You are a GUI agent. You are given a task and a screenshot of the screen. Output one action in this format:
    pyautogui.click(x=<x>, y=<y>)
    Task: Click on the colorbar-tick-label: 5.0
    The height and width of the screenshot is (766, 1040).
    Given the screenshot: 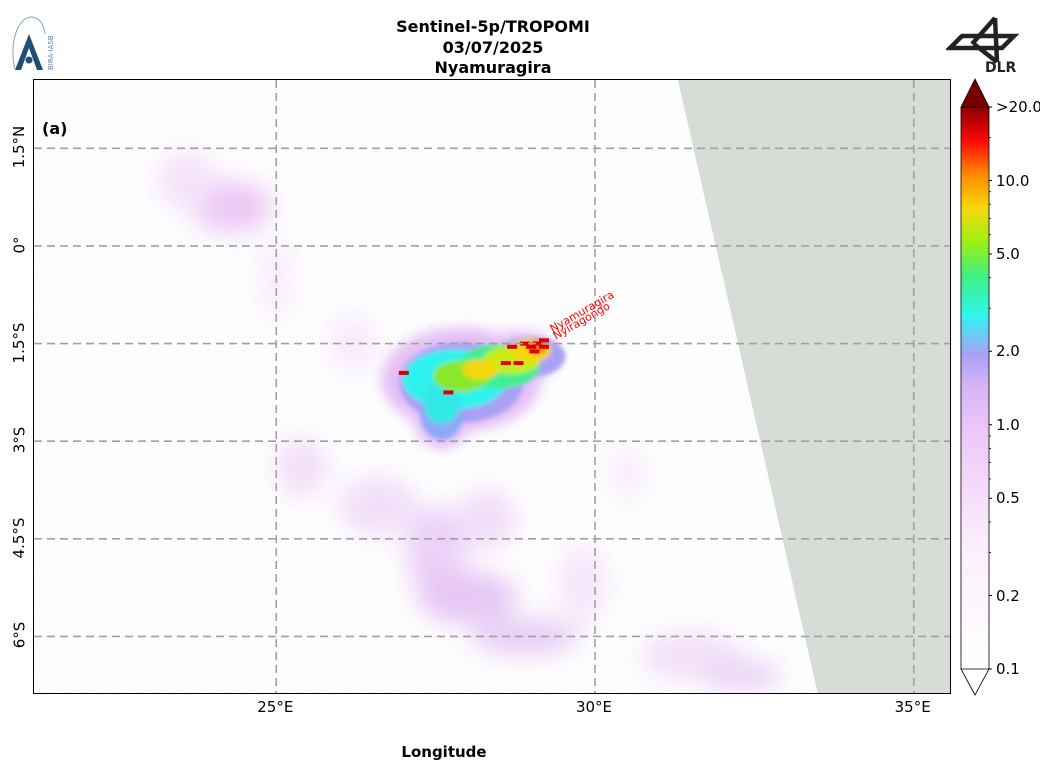 What is the action you would take?
    pyautogui.click(x=1008, y=254)
    